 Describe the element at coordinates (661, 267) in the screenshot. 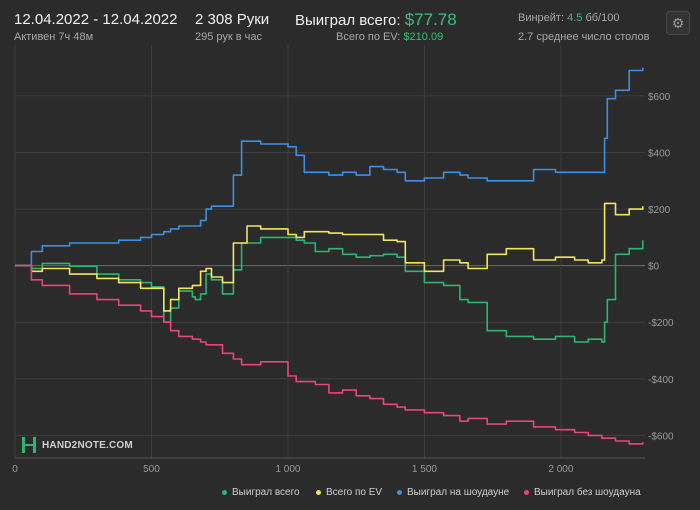

I see `chart-y-ticks: $600 $400 $200 $0 -$200 -$400 -$600` at that location.